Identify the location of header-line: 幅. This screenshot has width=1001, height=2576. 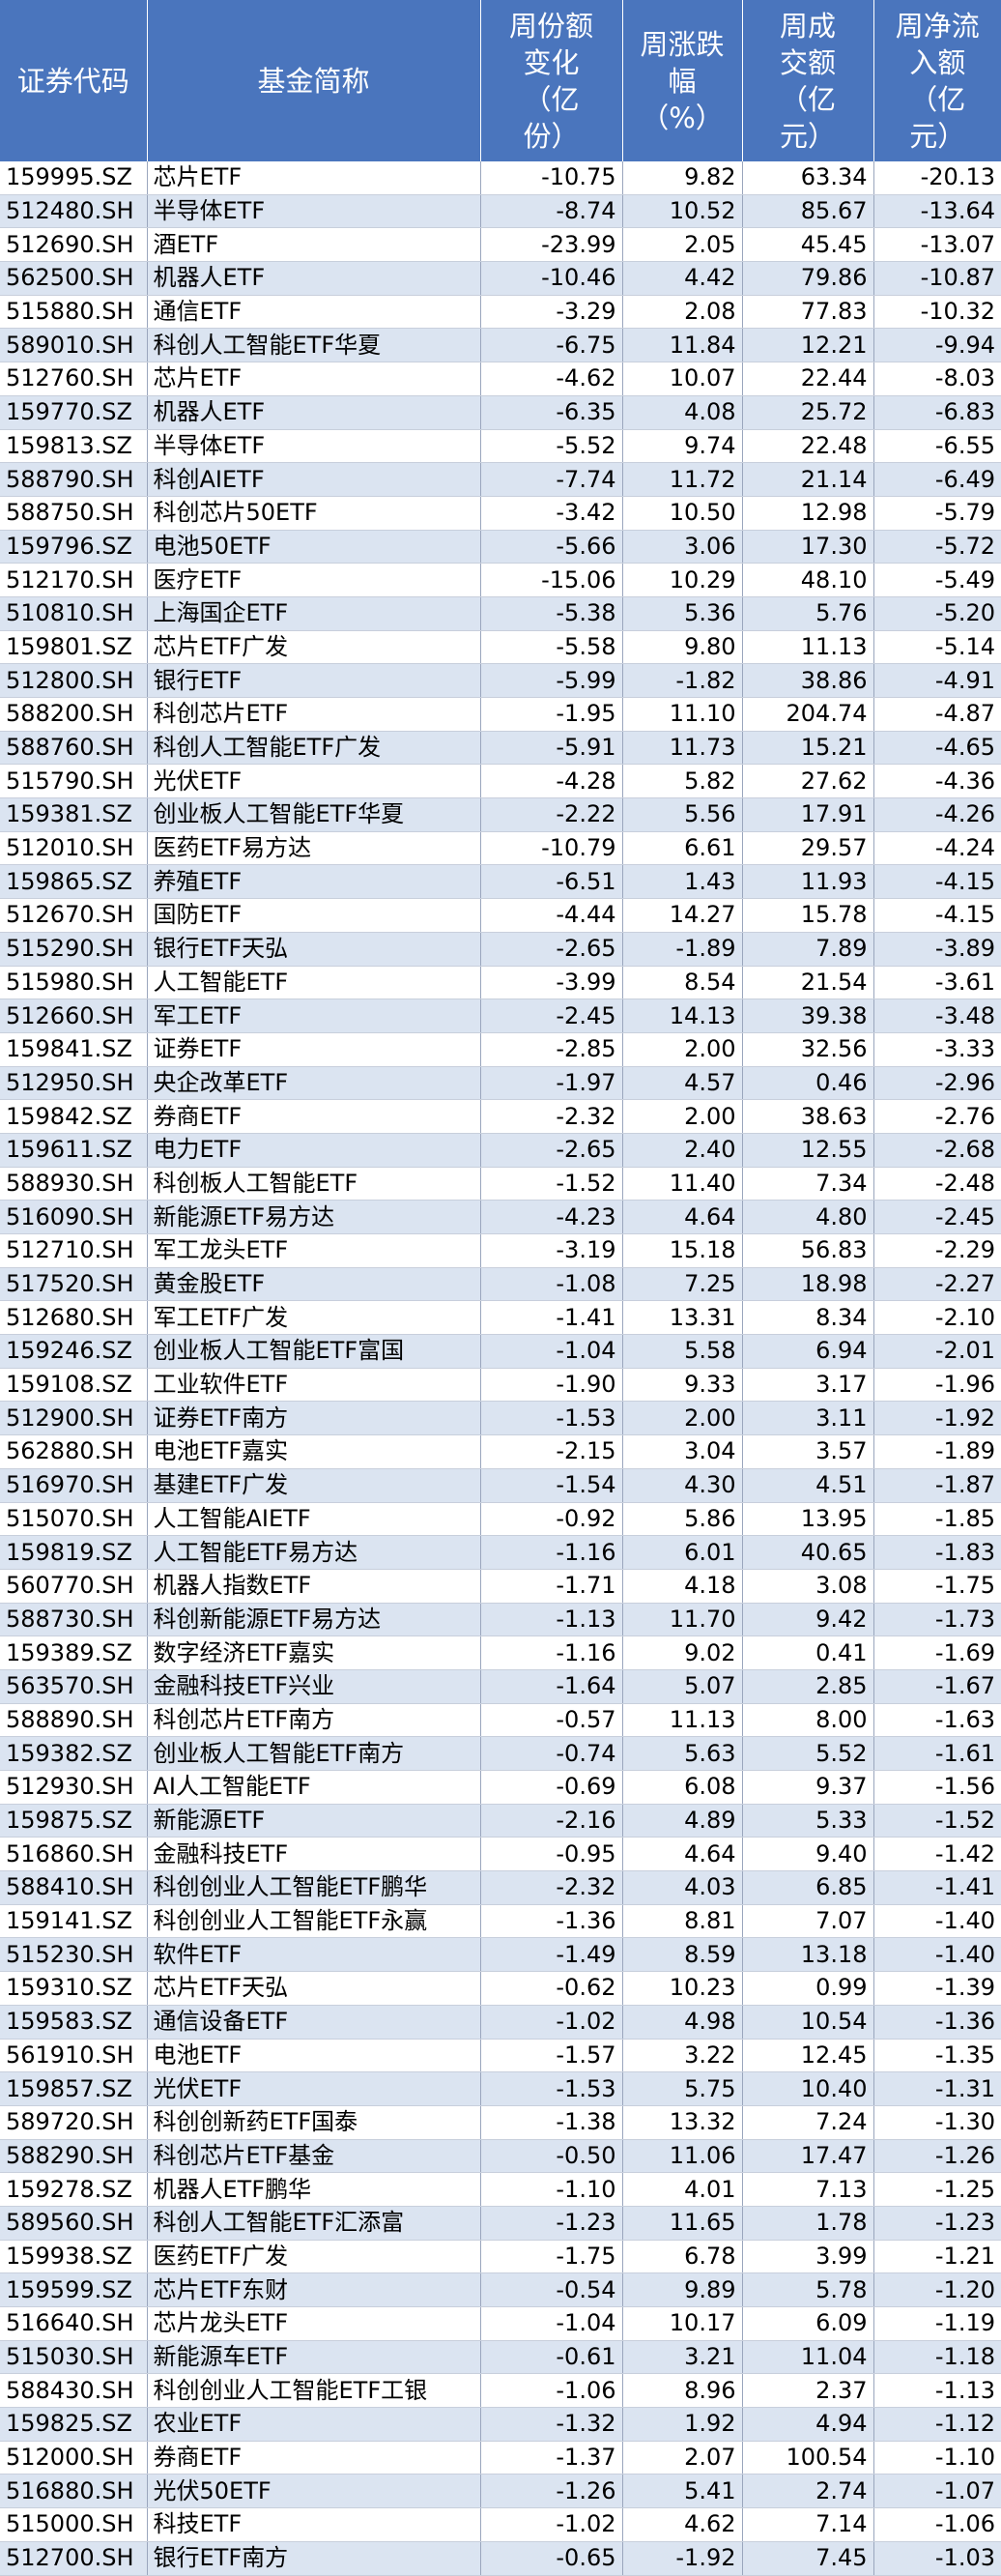
(682, 81).